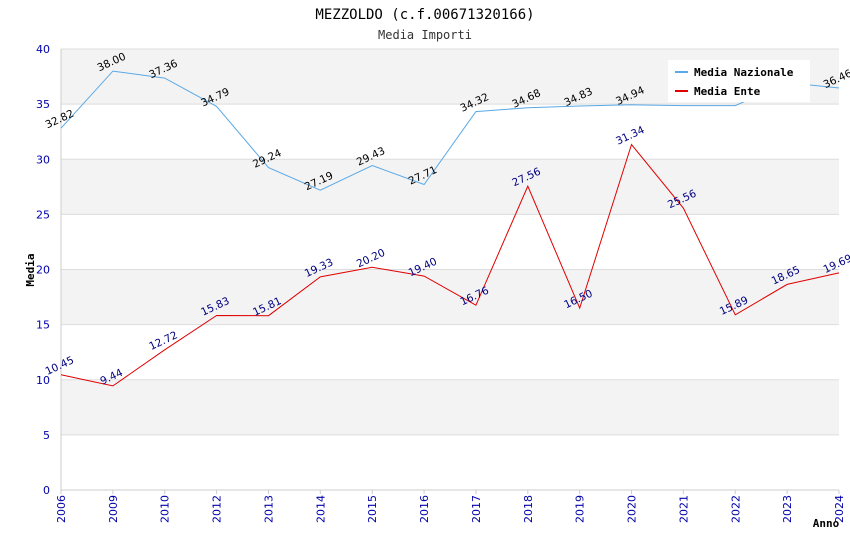  What do you see at coordinates (217, 509) in the screenshot?
I see `x-tick-label: 2012` at bounding box center [217, 509].